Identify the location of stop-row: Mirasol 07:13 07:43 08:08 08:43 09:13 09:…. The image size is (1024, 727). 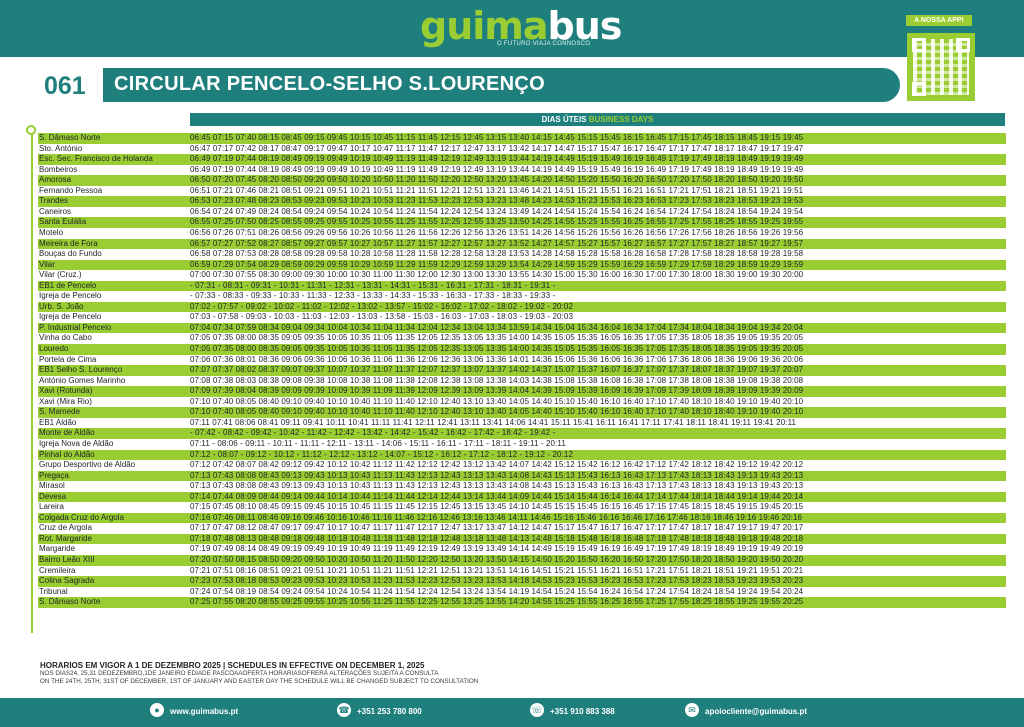
(522, 486).